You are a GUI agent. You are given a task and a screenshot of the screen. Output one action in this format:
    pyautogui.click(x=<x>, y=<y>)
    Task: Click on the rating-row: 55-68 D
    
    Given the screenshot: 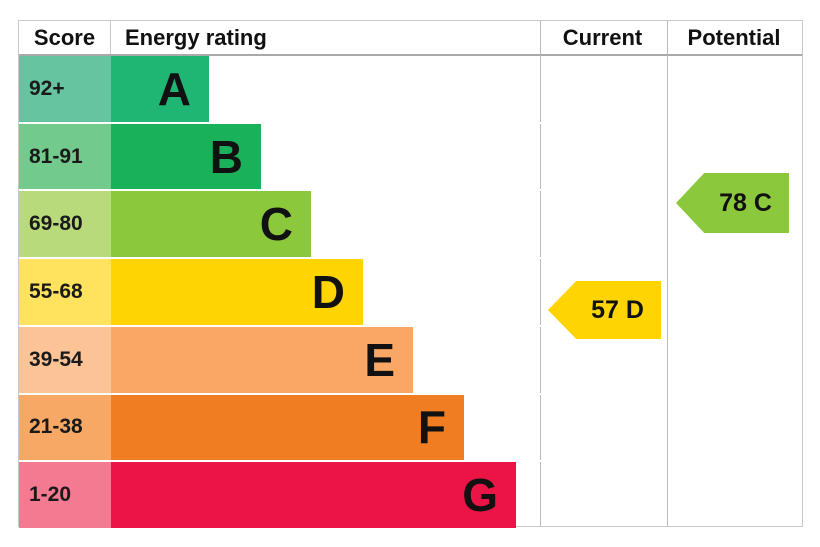 What is the action you would take?
    pyautogui.click(x=280, y=293)
    